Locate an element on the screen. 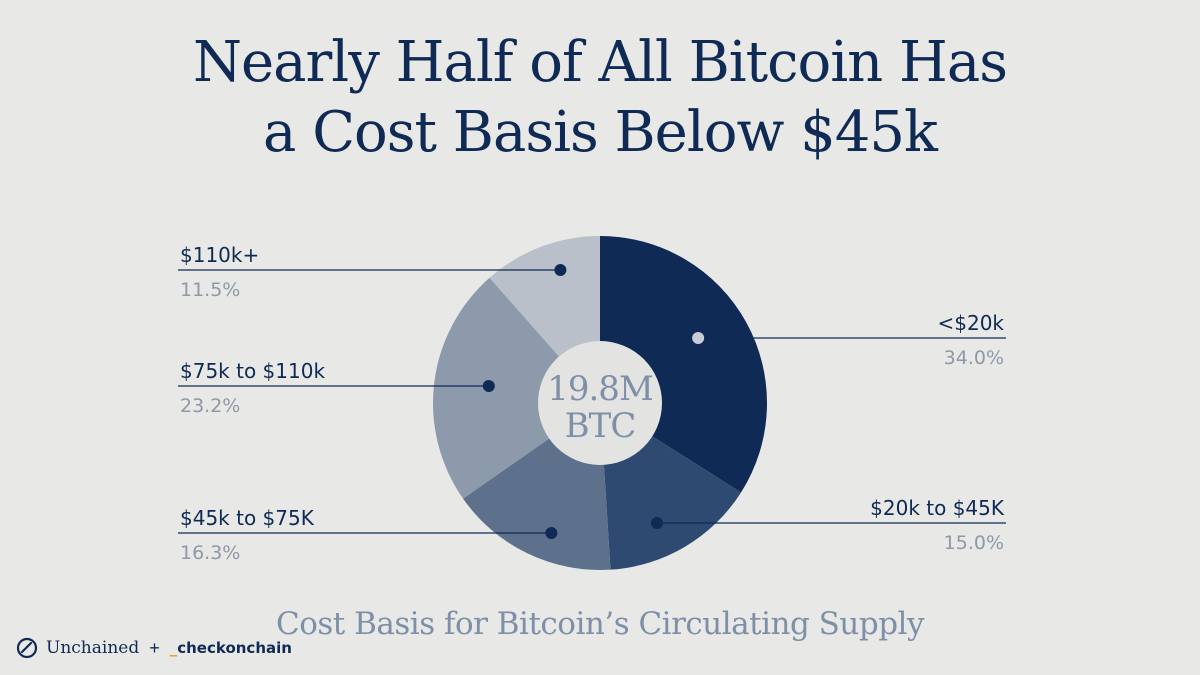 This screenshot has height=675, width=1200. checkonchain-logo: _checkonchain is located at coordinates (231, 648).